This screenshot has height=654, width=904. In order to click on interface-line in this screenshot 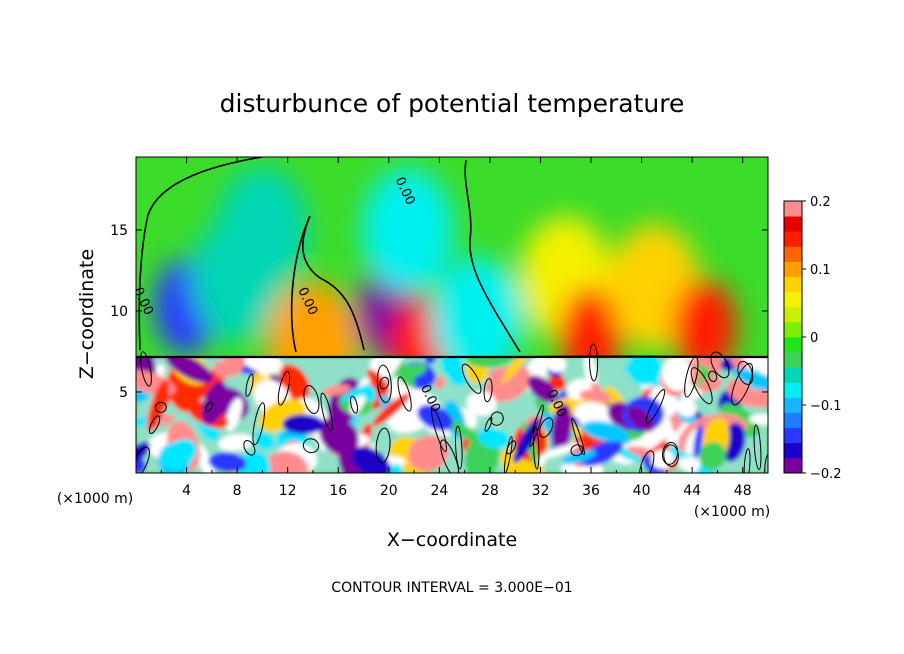, I will do `click(452, 357)`.